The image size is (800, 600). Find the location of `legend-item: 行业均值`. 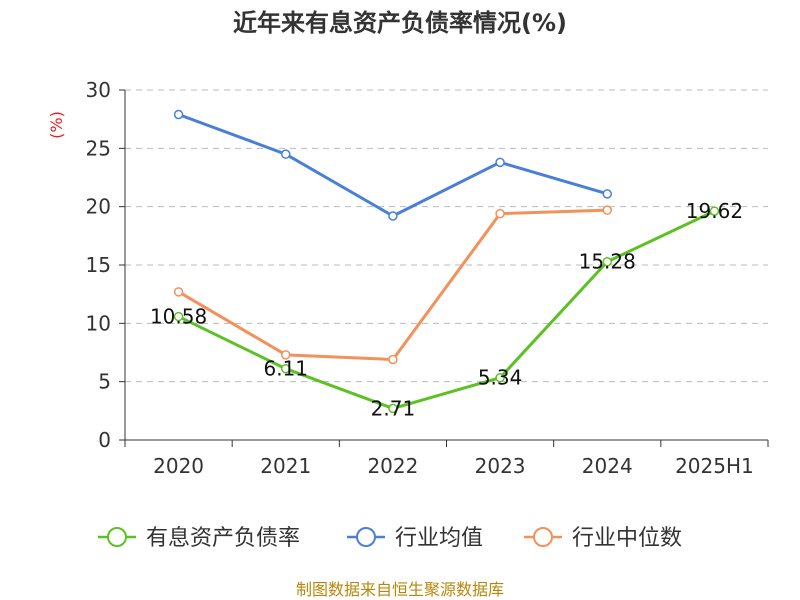

legend-item: 行业均值 is located at coordinates (415, 538).